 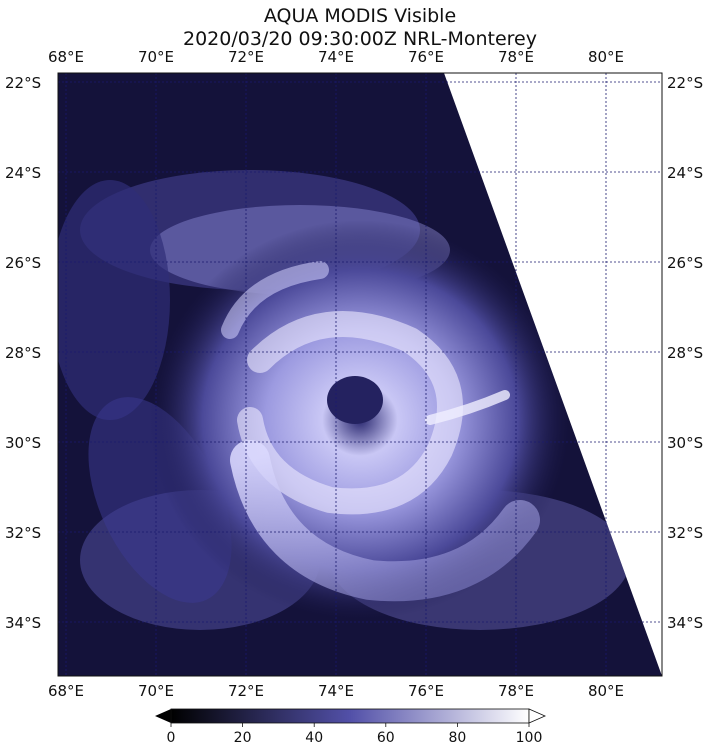 What do you see at coordinates (537, 716) in the screenshot?
I see `colorbar-high-arrow` at bounding box center [537, 716].